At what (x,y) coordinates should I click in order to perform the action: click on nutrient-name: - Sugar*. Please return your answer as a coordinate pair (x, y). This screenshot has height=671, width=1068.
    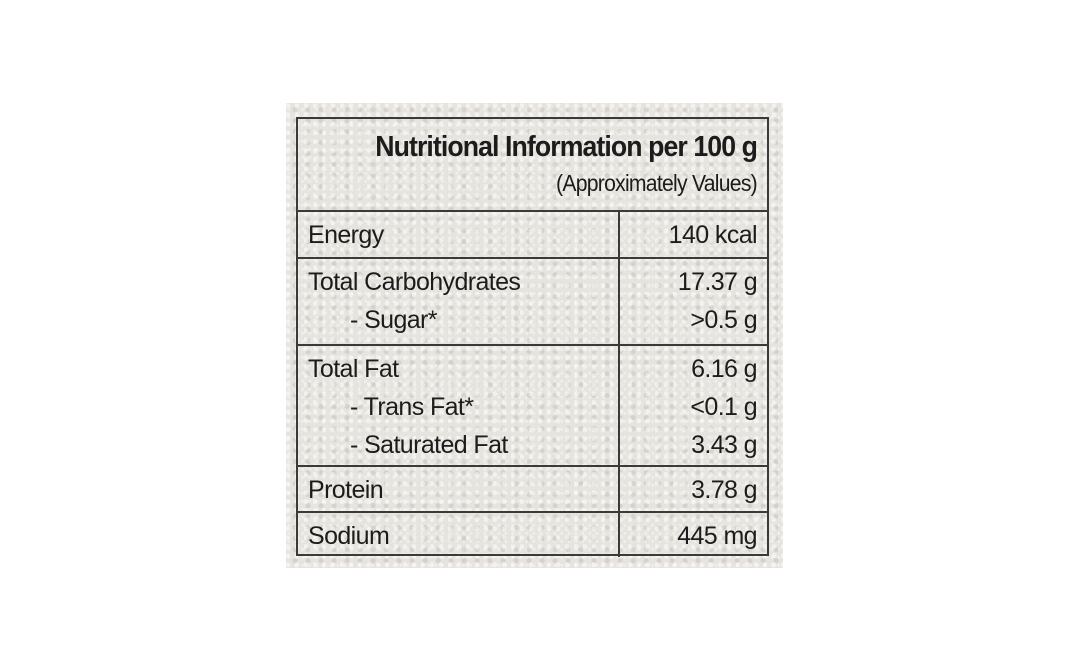
    Looking at the image, I should click on (394, 320).